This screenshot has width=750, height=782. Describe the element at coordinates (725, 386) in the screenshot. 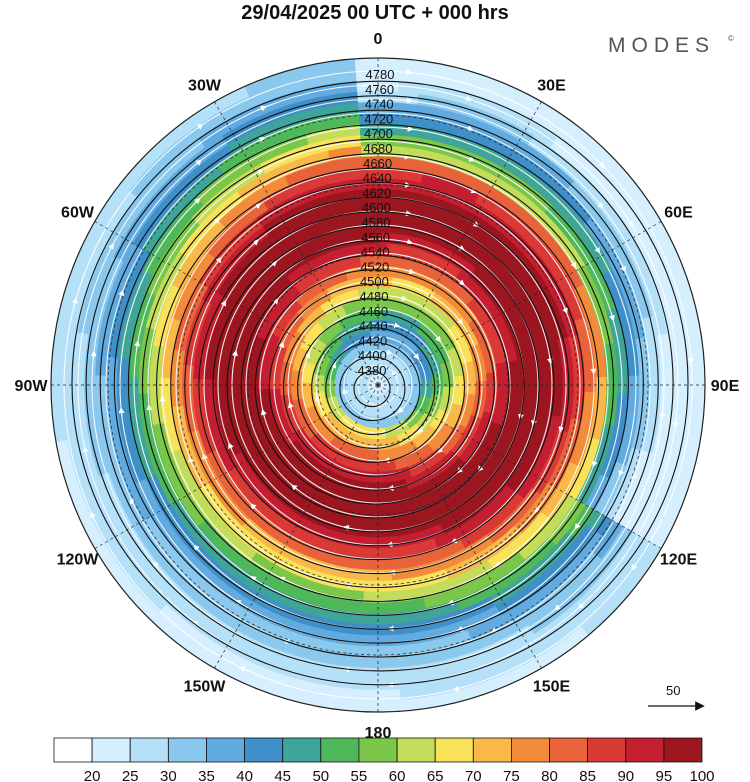

I see `longitude-label: 90E` at that location.